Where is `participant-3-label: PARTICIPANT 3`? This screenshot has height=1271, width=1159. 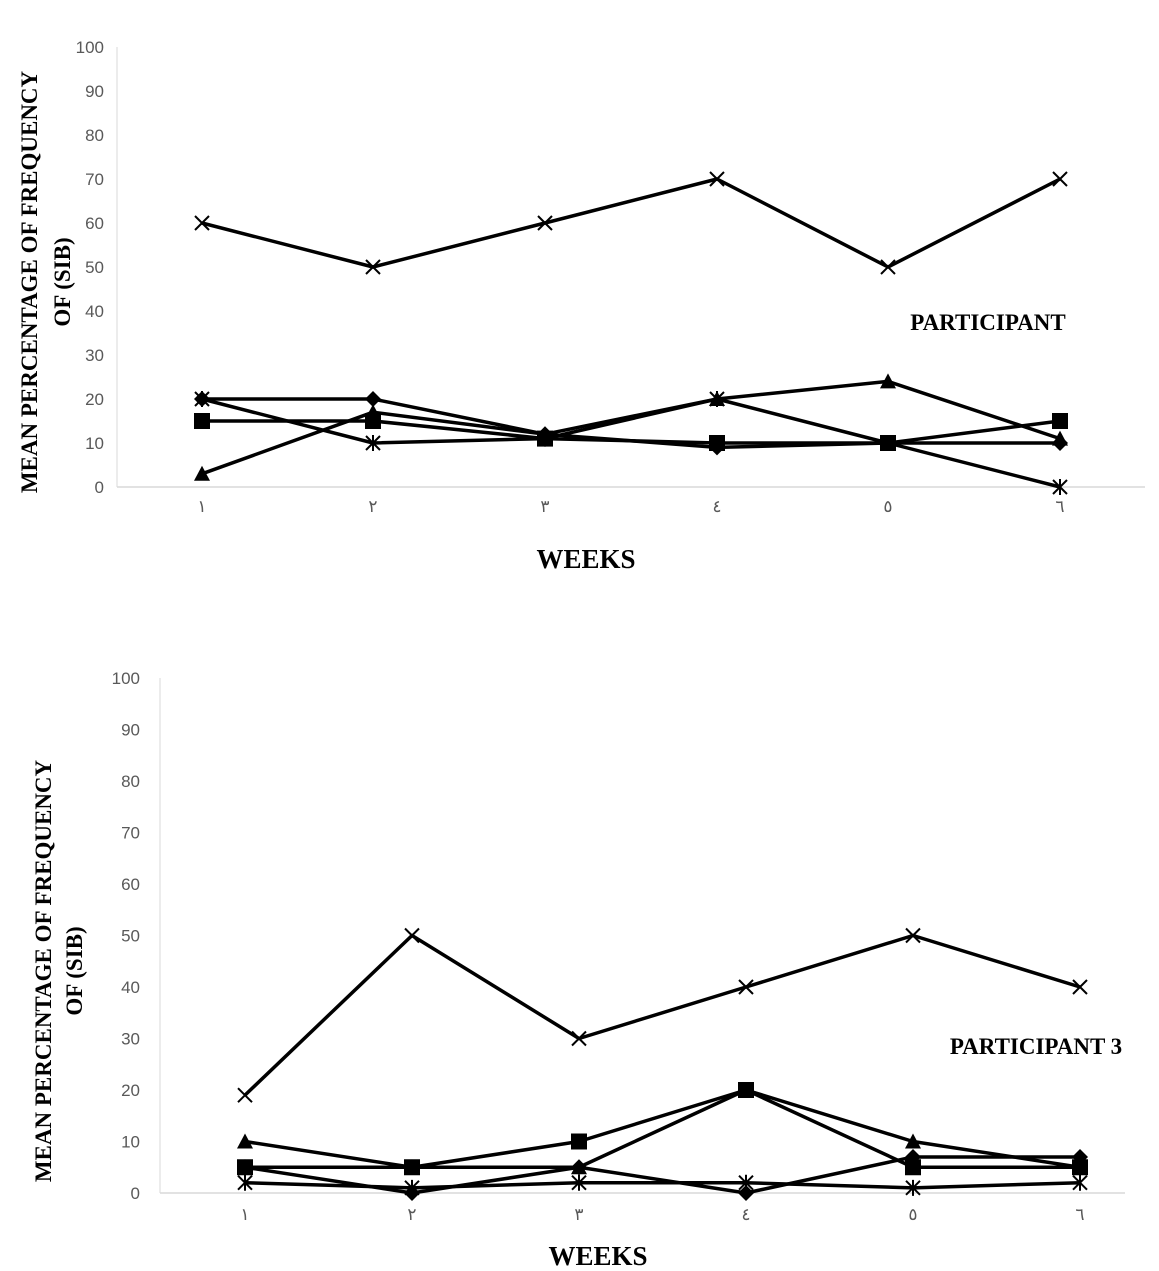 participant-3-label: PARTICIPANT 3 is located at coordinates (1036, 1046).